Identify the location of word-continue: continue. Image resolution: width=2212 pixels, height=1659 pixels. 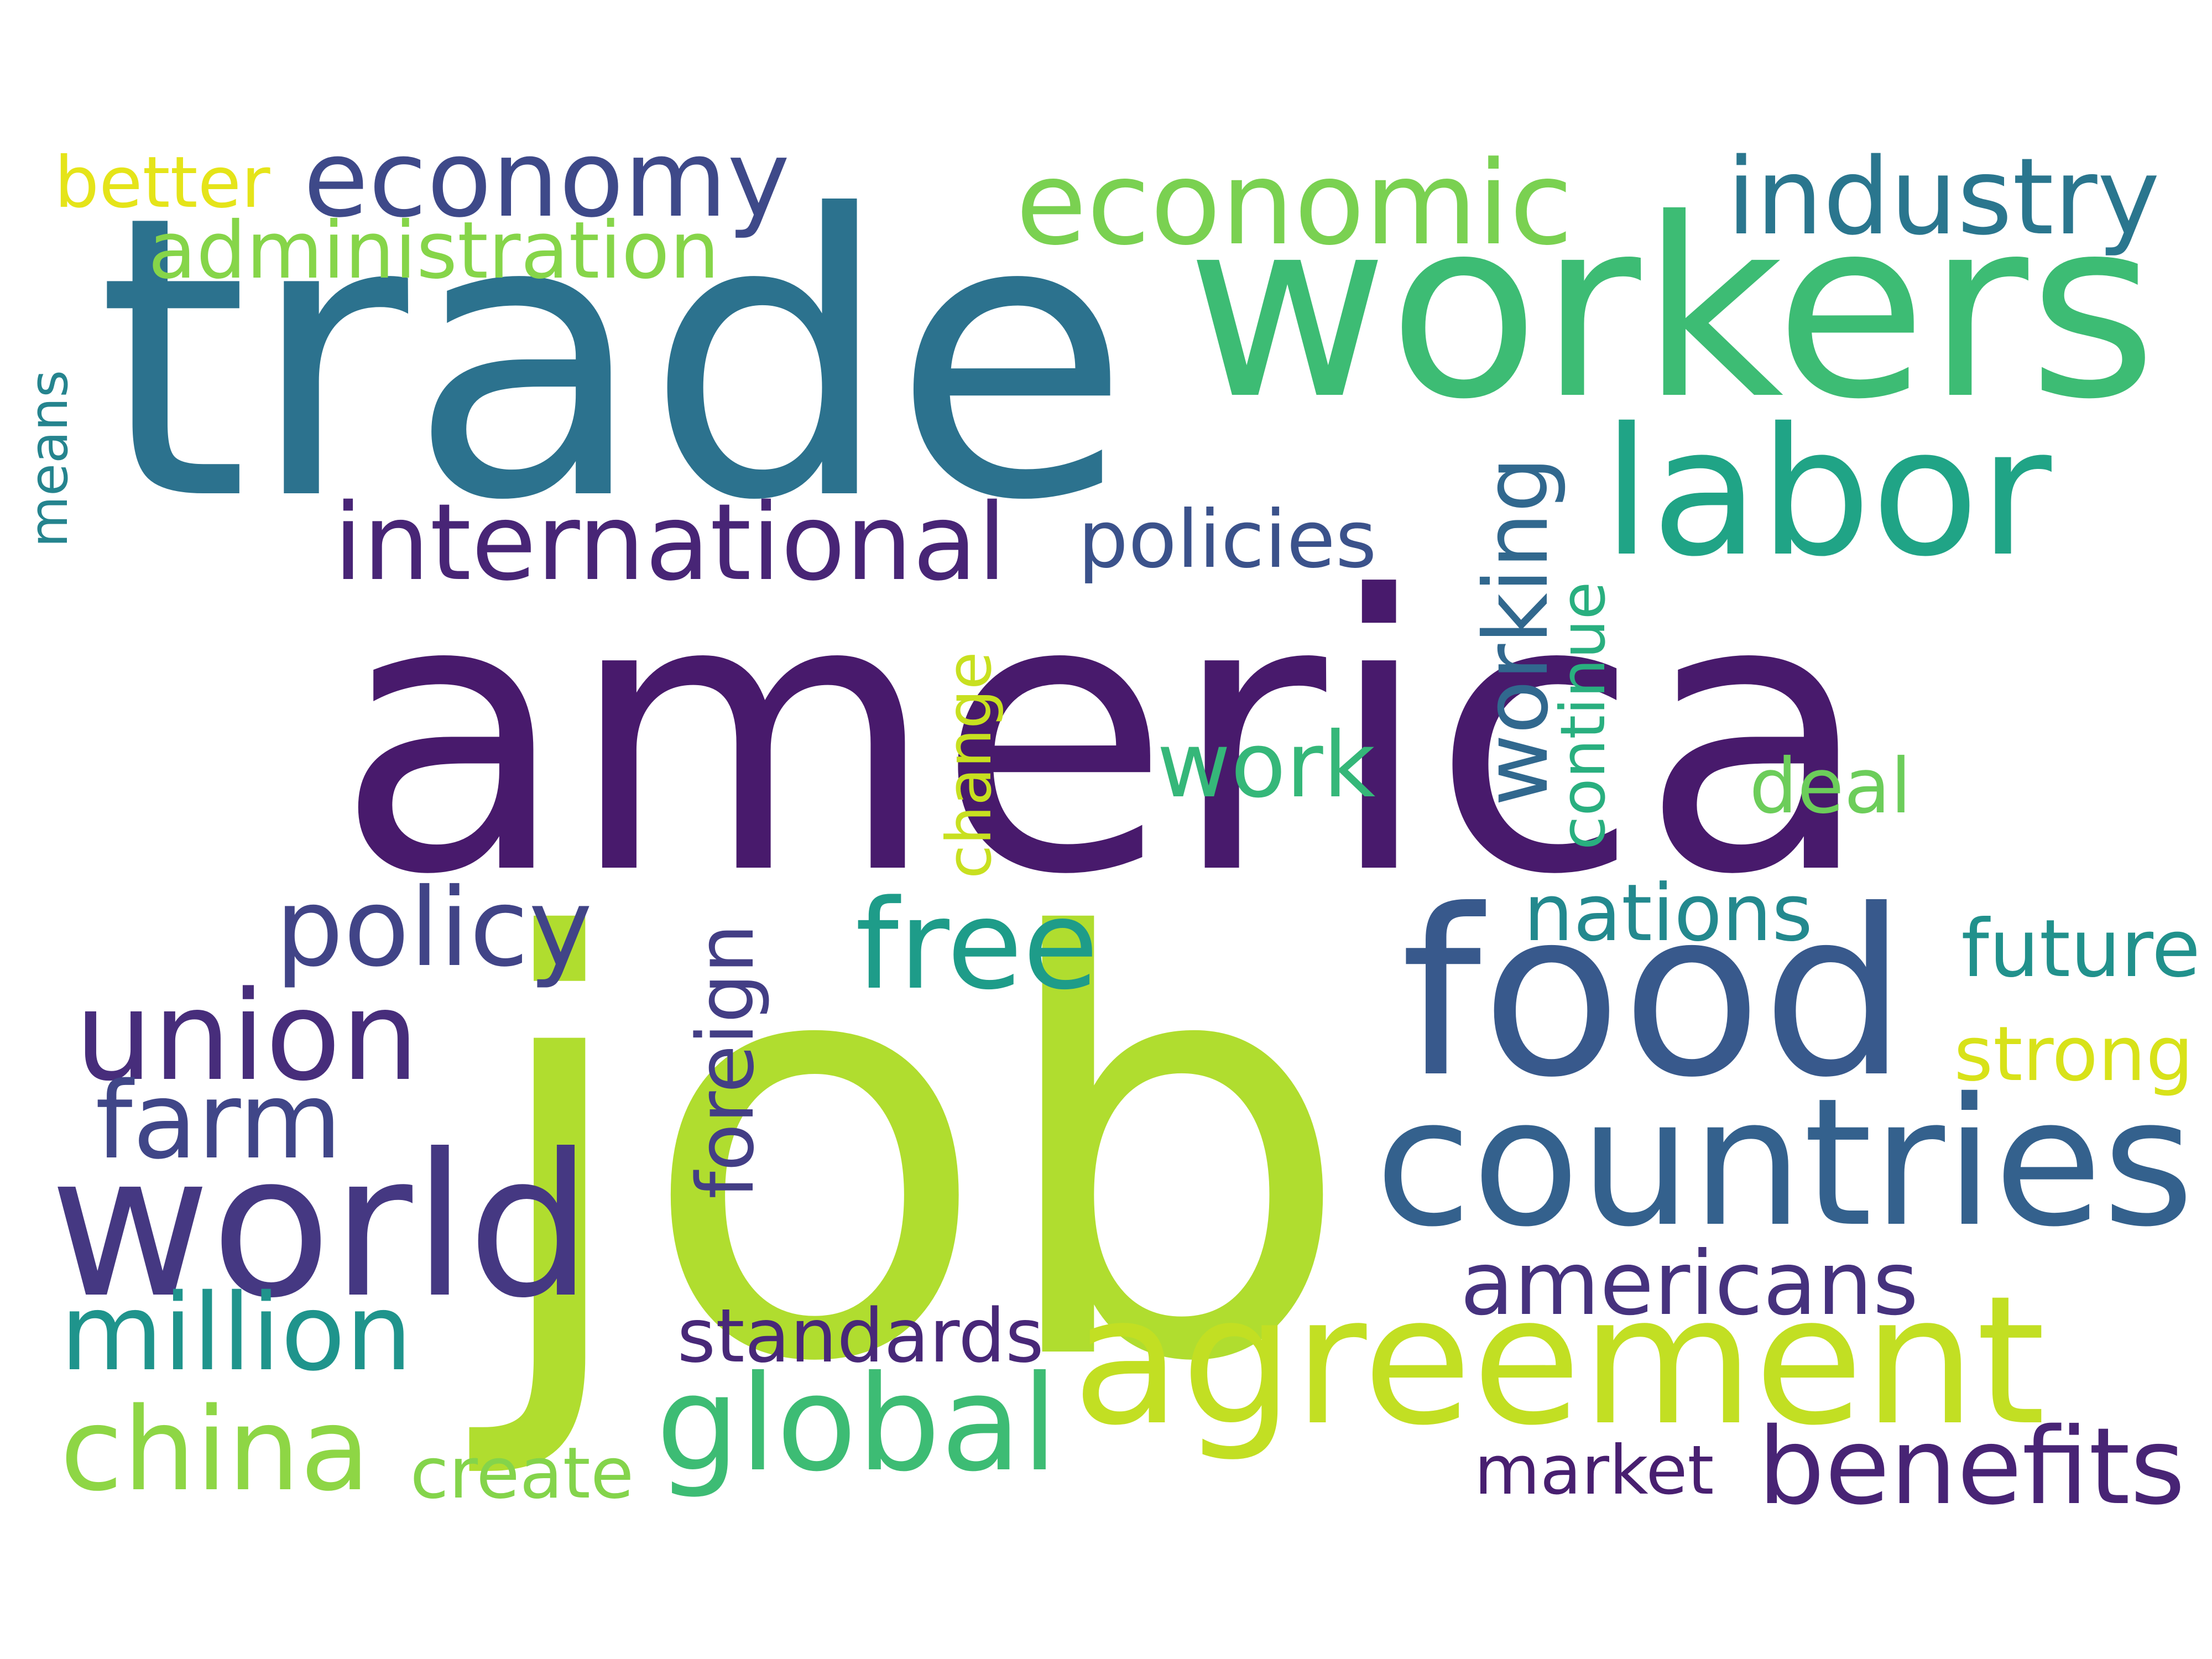
(1583, 716).